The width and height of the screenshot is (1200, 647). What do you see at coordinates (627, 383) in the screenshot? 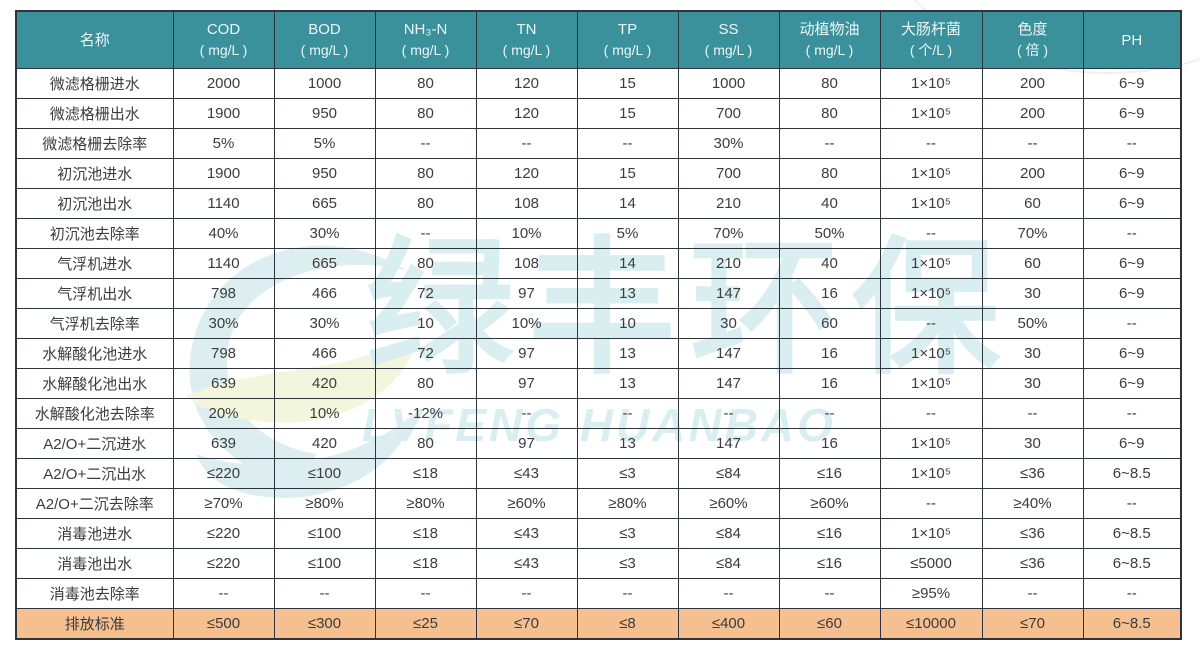
I see `value-cell: 13` at bounding box center [627, 383].